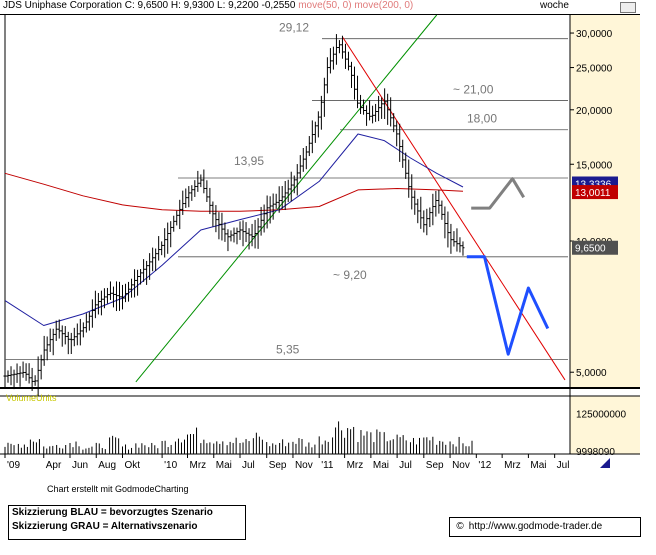 This screenshot has width=656, height=555. Describe the element at coordinates (31, 398) in the screenshot. I see `volume-label: VolumeUnits` at that location.